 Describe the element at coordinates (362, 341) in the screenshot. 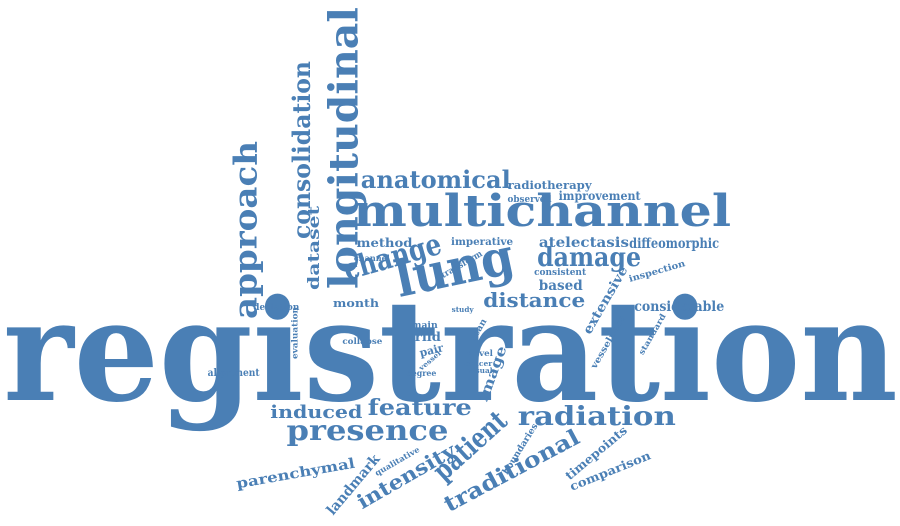

I see `word-collapse: collapse` at that location.